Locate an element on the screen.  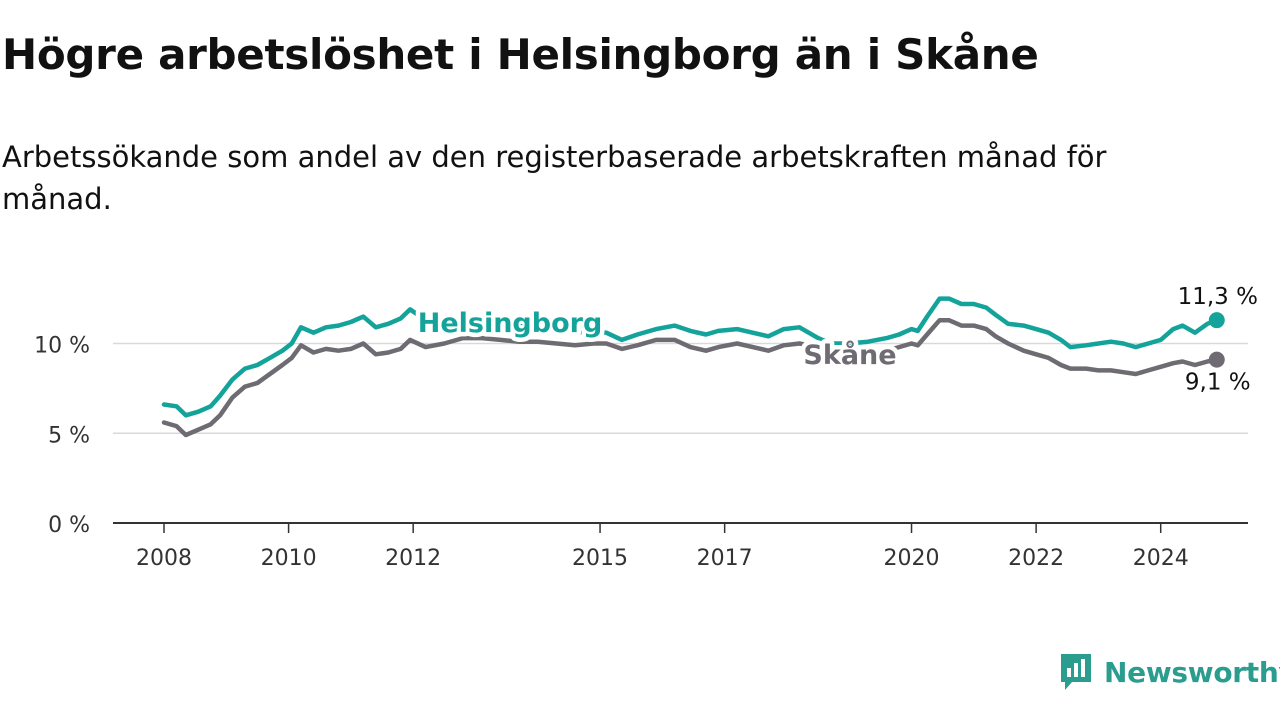
end-point-skane is located at coordinates (1216, 359).